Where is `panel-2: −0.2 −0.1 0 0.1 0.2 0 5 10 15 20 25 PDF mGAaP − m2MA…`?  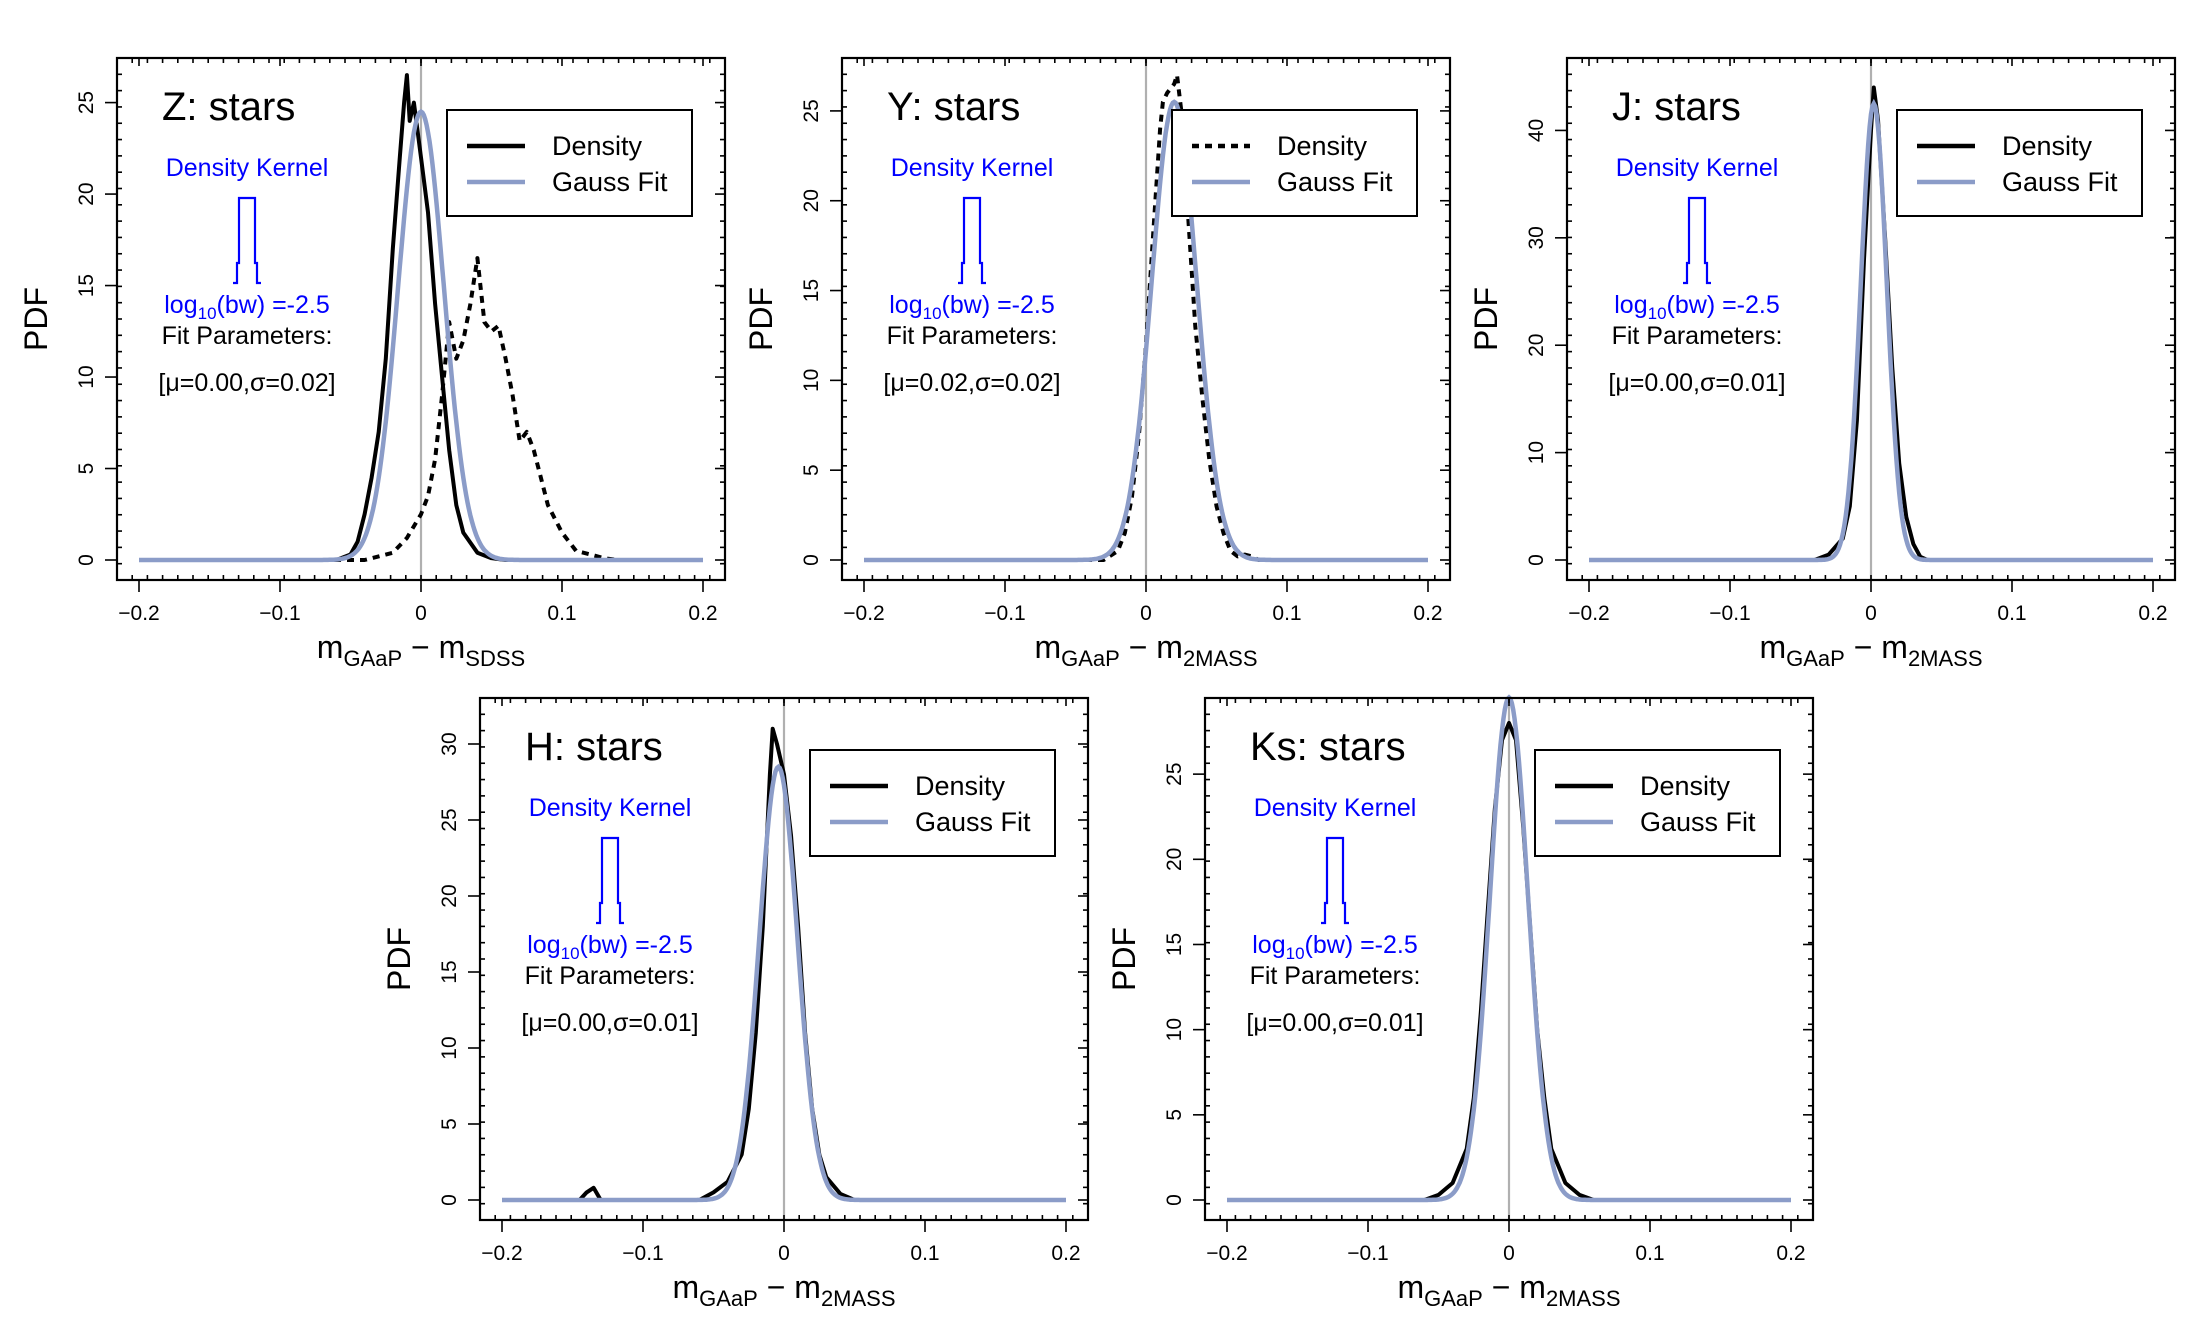
panel-2: −0.2 −0.1 0 0.1 0.2 0 5 10 15 20 25 PDF mGAaP − m2MA… is located at coordinates (1097, 363).